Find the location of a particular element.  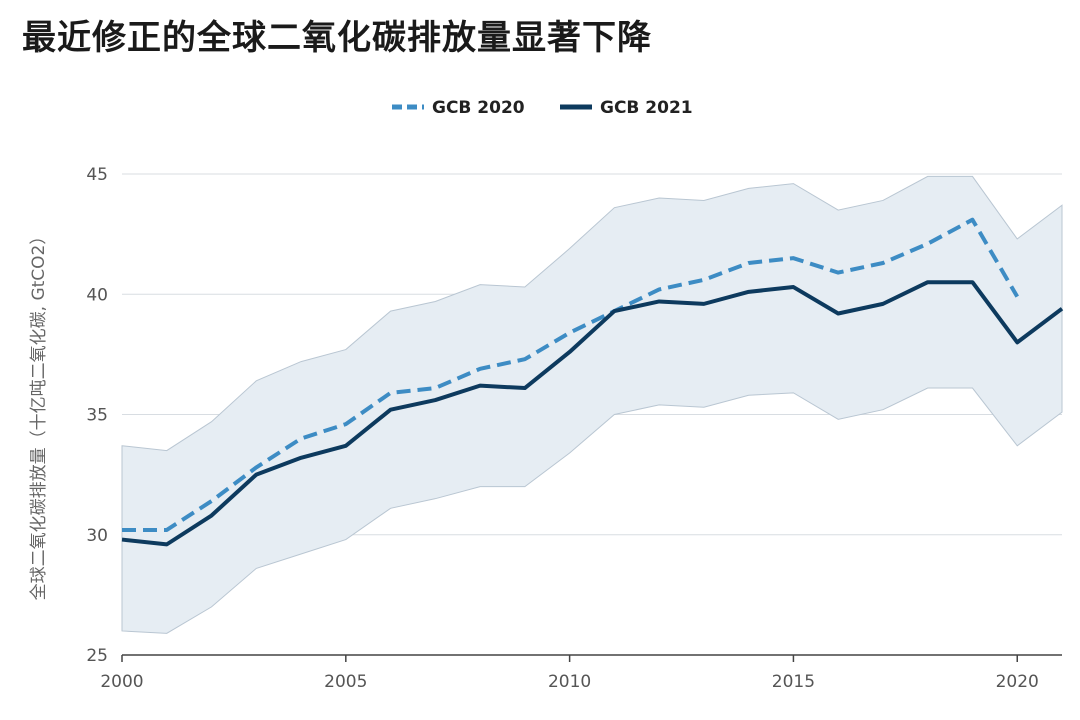

y-tick-label: 30 is located at coordinates (97, 536).